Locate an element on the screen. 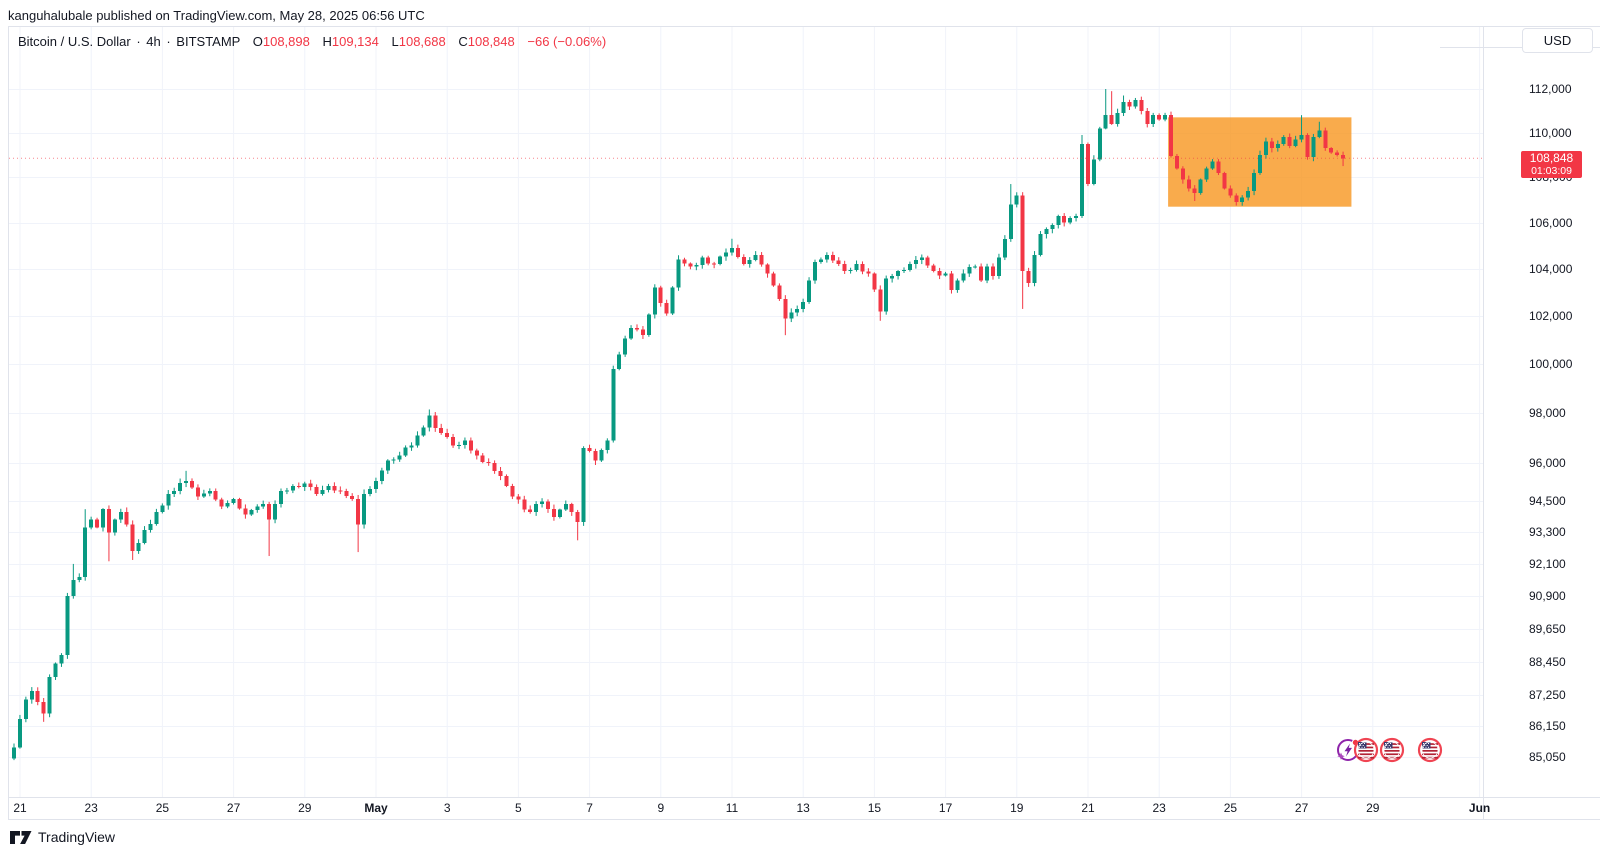 This screenshot has width=1600, height=855. x-axis-label: 11 is located at coordinates (732, 808).